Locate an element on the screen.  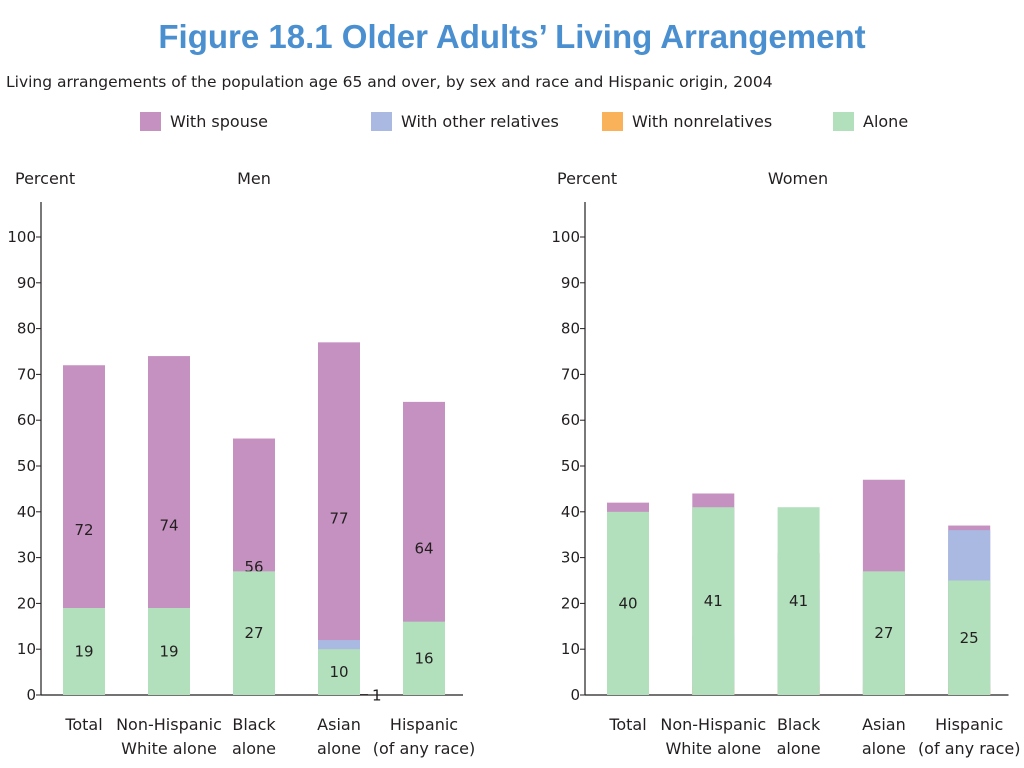
value-label: 10 is located at coordinates (338, 672).